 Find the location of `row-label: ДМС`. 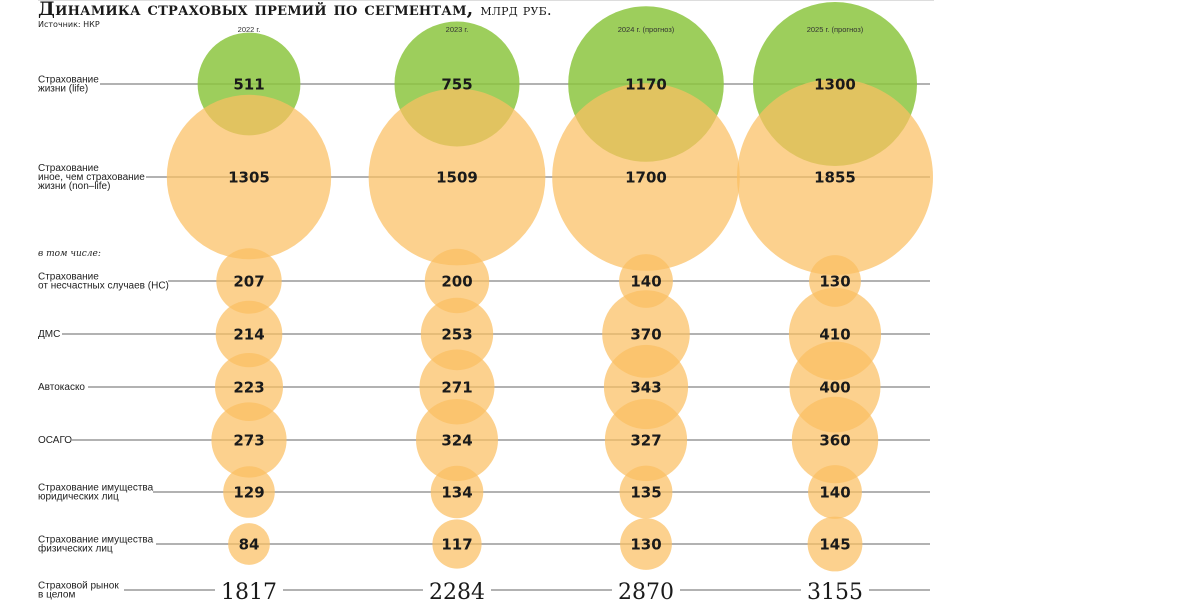

row-label: ДМС is located at coordinates (49, 334).